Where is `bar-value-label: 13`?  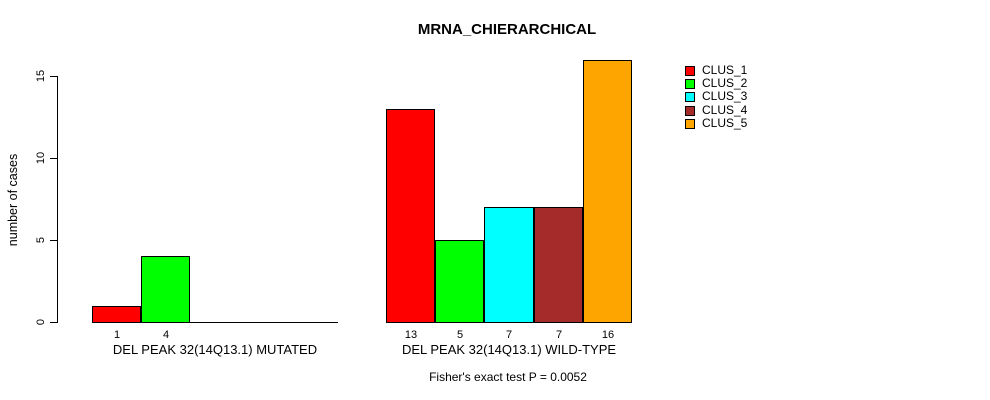
bar-value-label: 13 is located at coordinates (411, 335).